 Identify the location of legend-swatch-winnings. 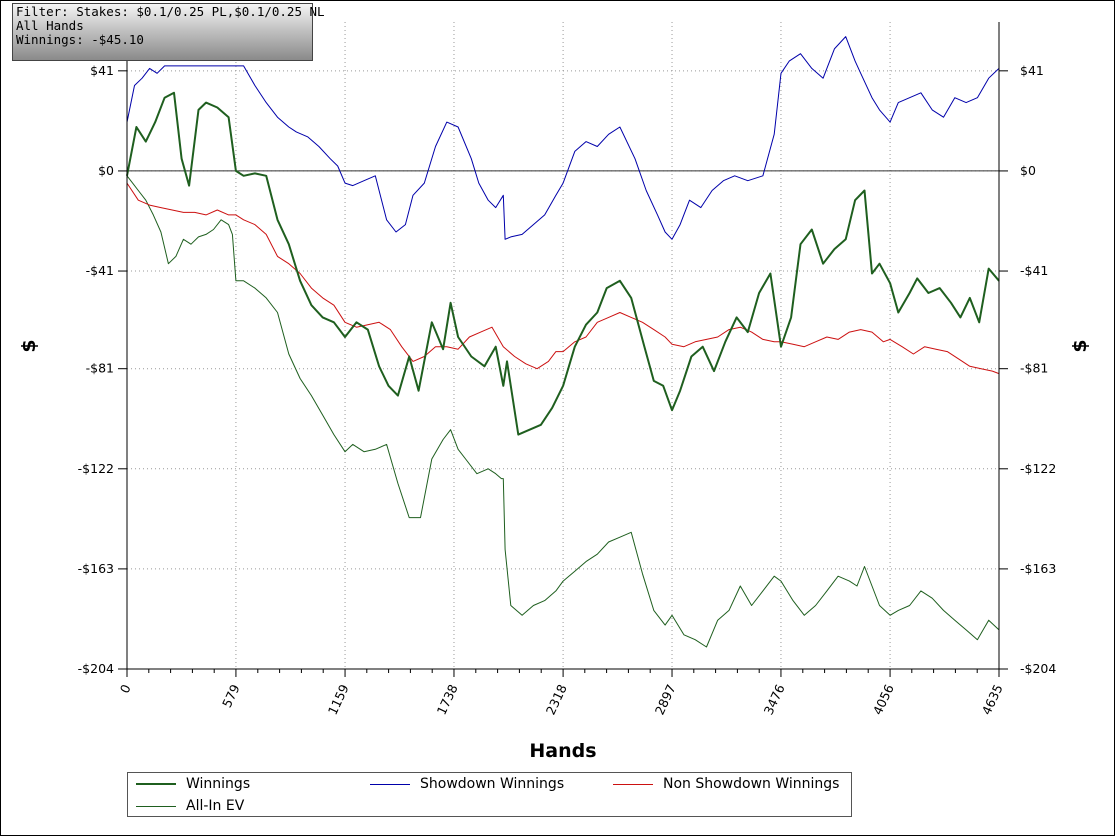
(156, 784).